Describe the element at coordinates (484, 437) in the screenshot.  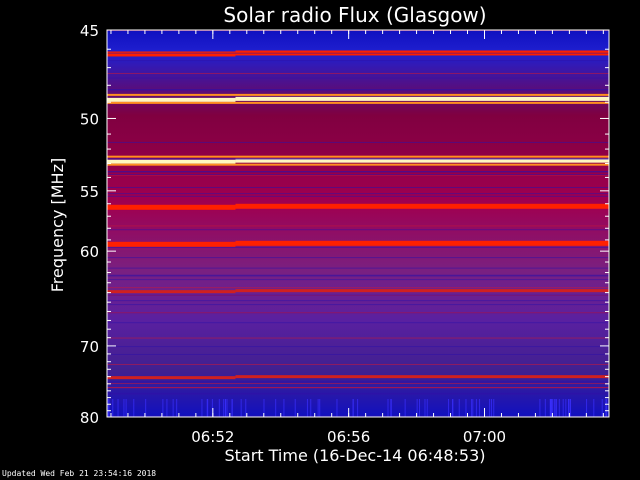
I see `x-tick-label: 07:00` at that location.